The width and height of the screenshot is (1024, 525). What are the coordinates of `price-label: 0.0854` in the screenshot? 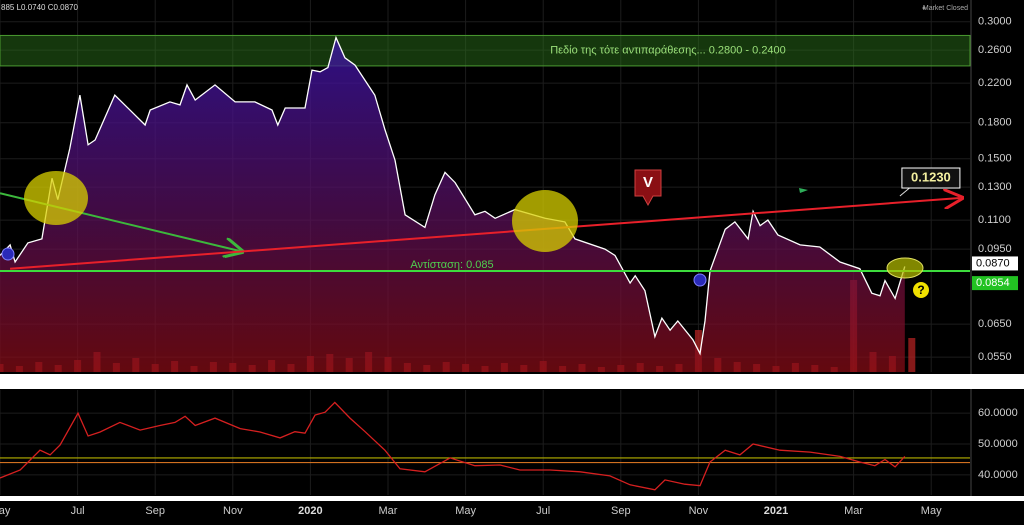 It's located at (993, 283).